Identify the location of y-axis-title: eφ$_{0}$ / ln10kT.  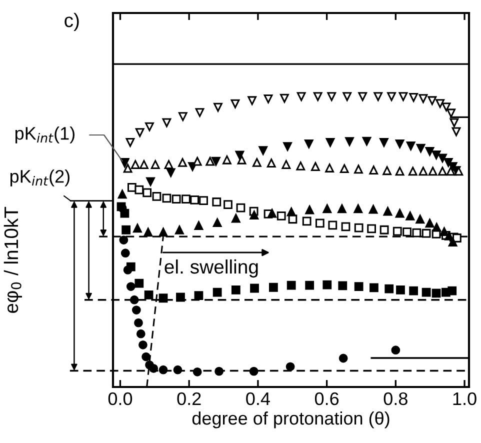
(13, 259).